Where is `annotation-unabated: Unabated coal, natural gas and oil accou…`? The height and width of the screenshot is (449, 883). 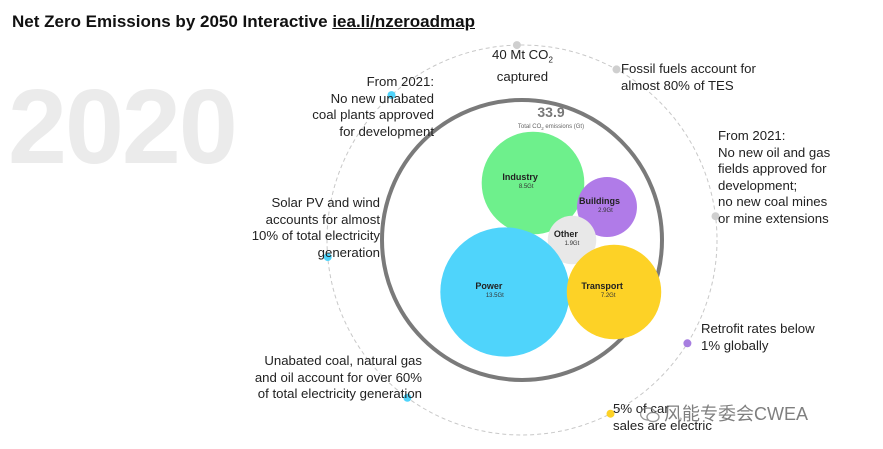
annotation-unabated: Unabated coal, natural gas and oil accou… is located at coordinates (338, 377).